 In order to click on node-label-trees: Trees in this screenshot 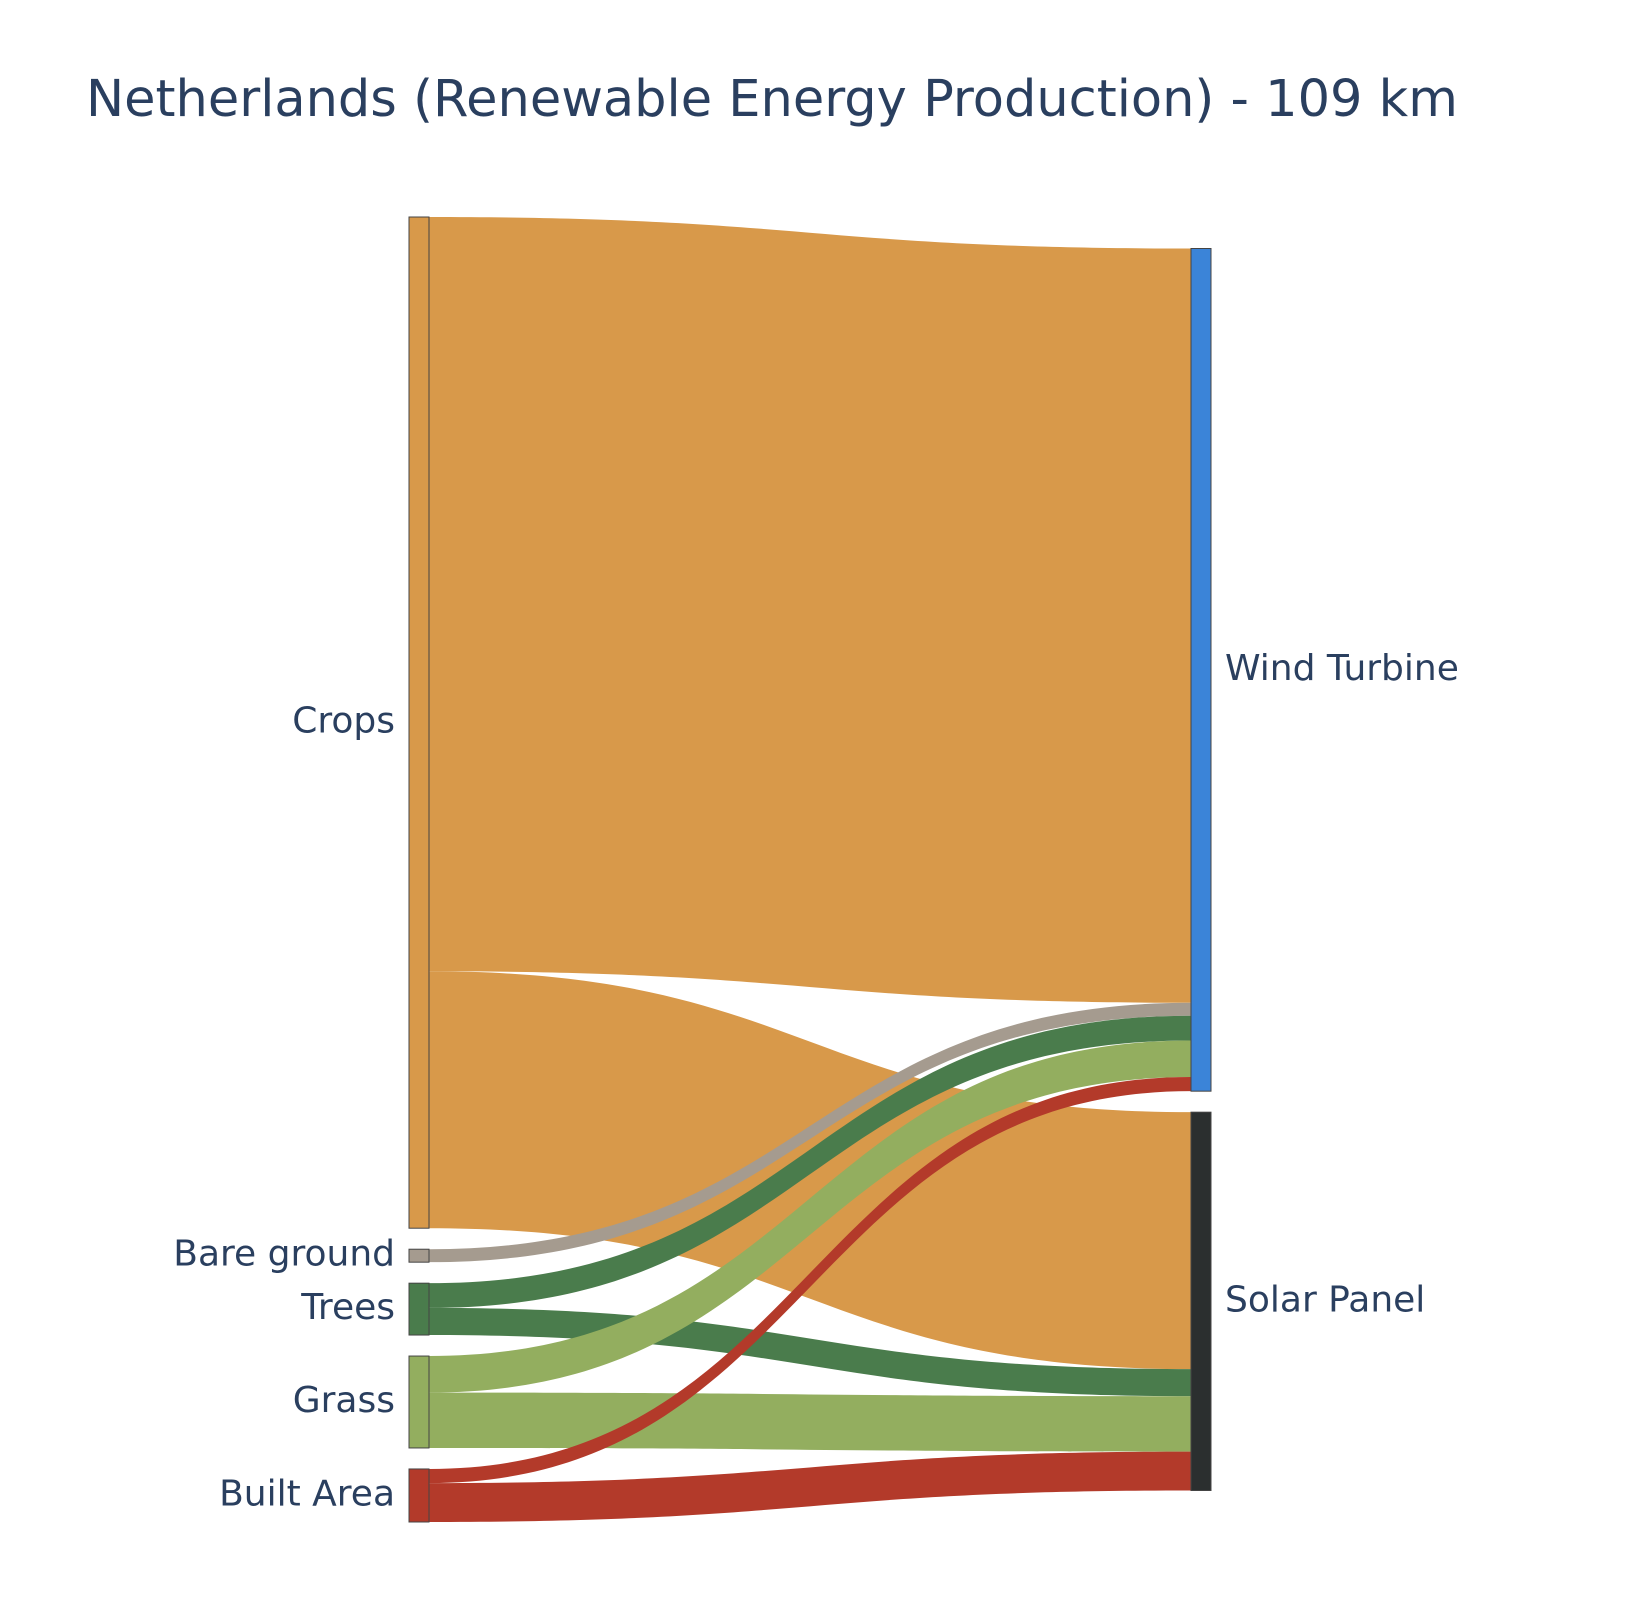, I will do `click(347, 1307)`.